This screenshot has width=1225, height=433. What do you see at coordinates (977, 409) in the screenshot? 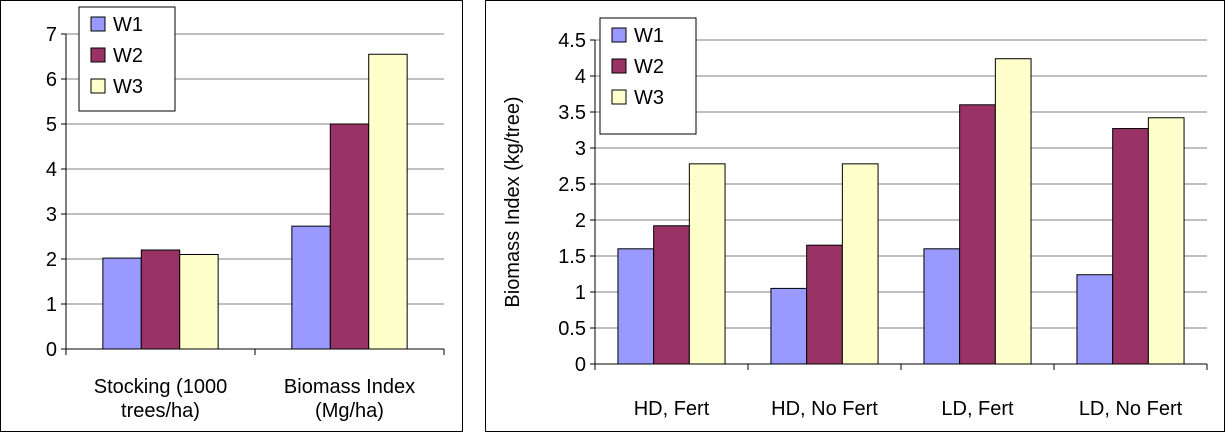
I see `x-category-label: LD, Fert` at bounding box center [977, 409].